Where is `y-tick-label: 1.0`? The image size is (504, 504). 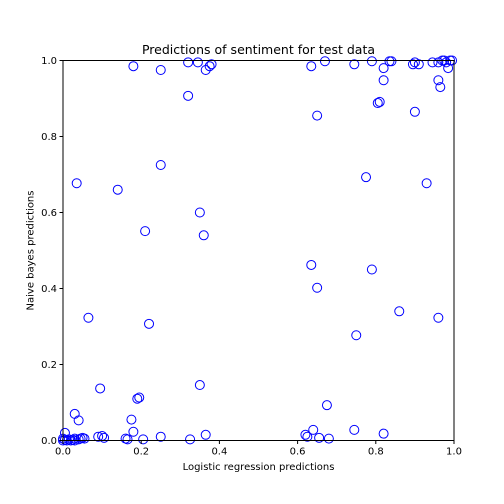
y-tick-label: 1.0 is located at coordinates (49, 61).